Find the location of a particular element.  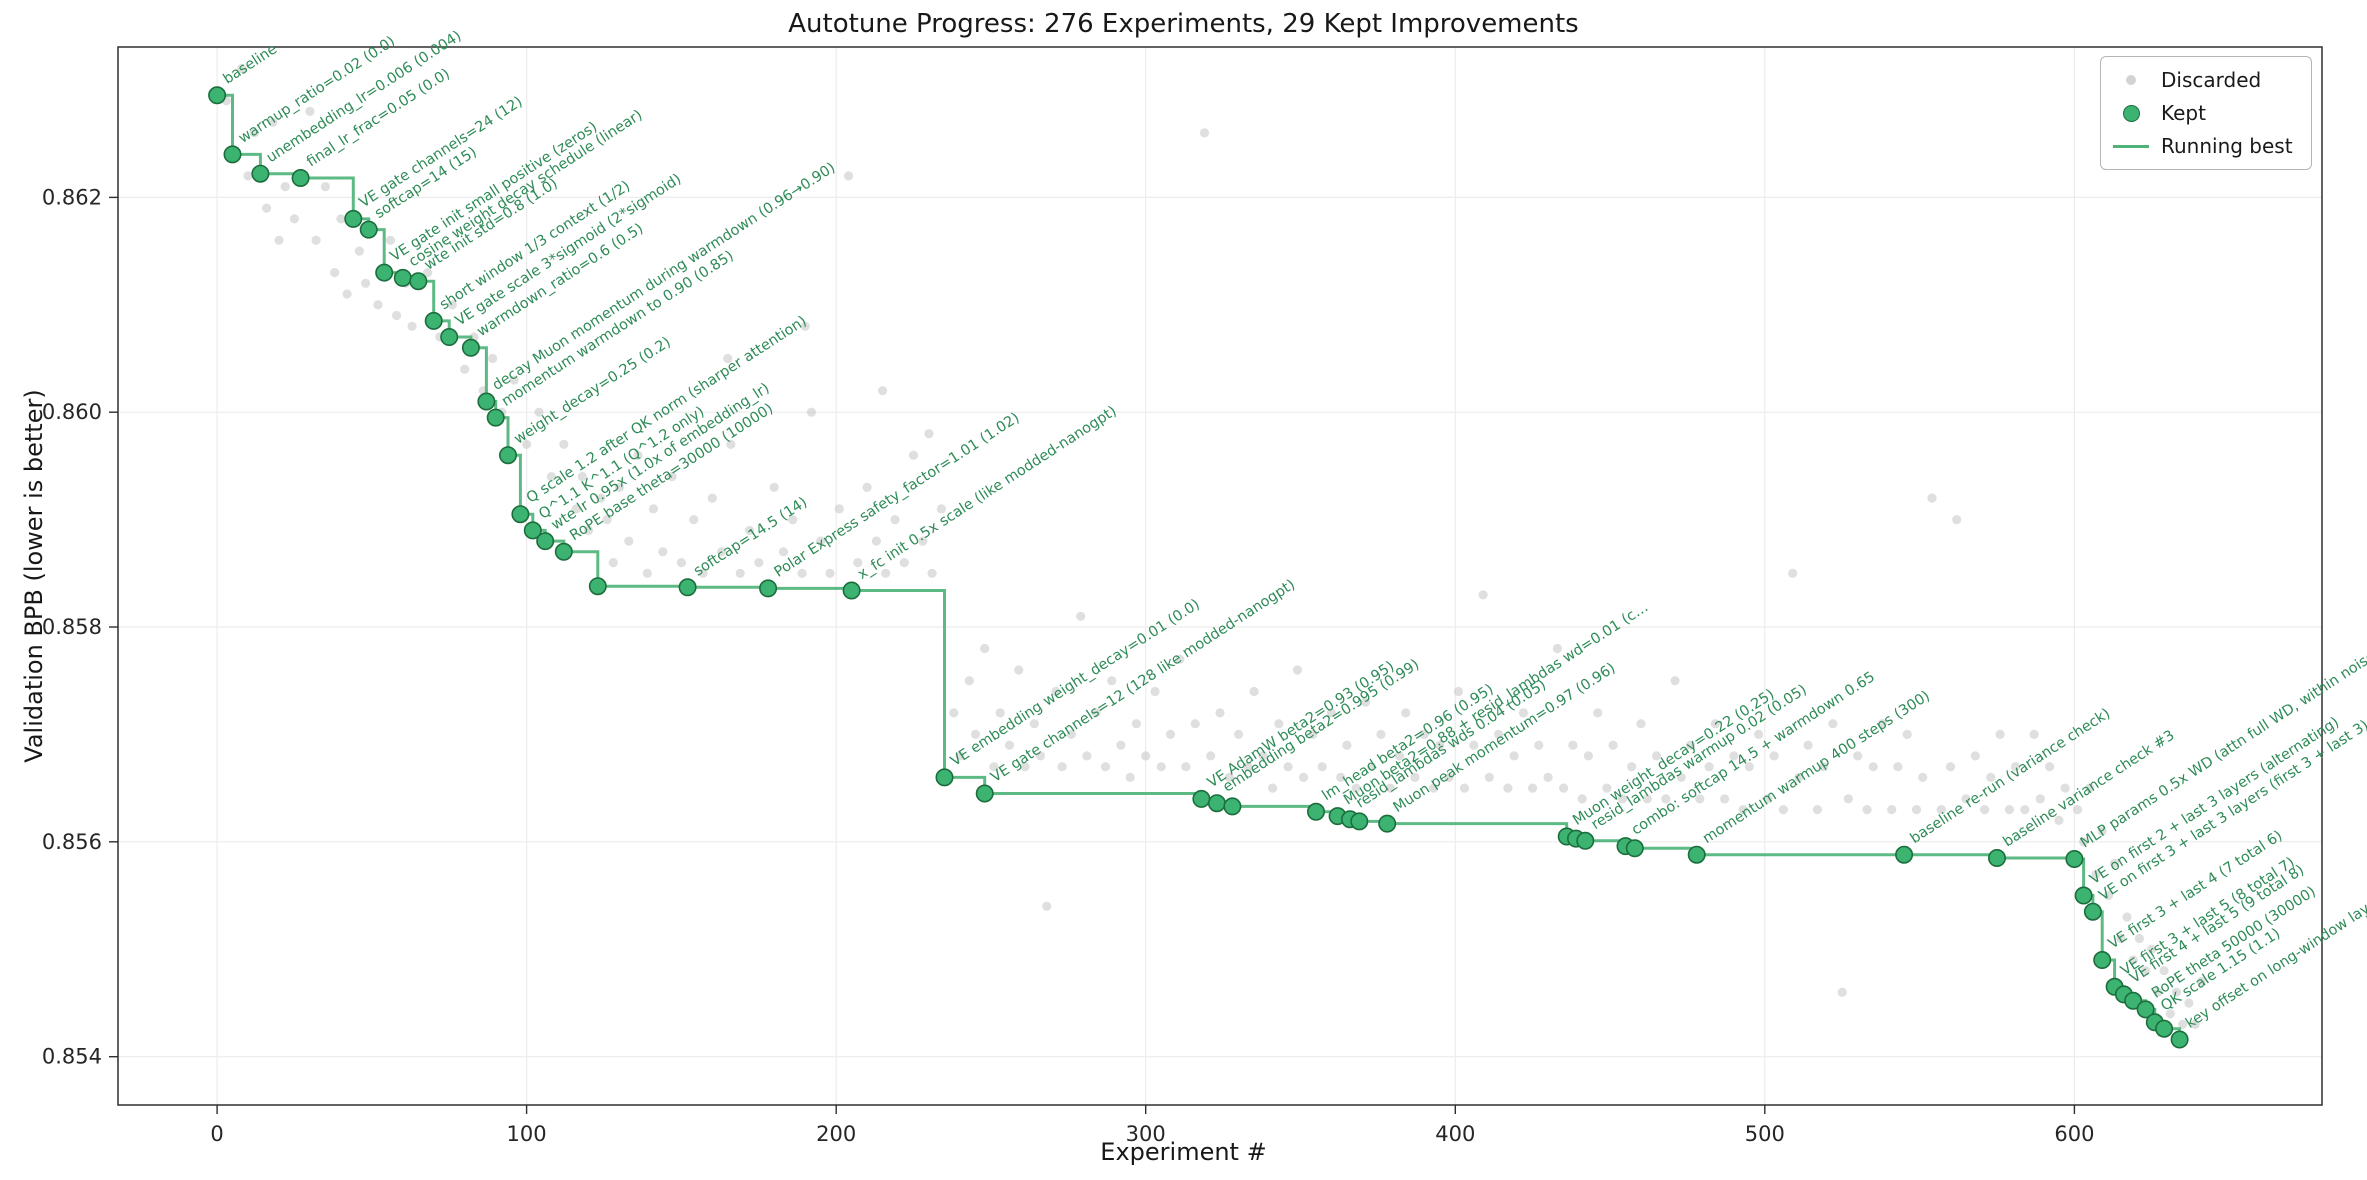

x-tick-label: 100 is located at coordinates (527, 1134).